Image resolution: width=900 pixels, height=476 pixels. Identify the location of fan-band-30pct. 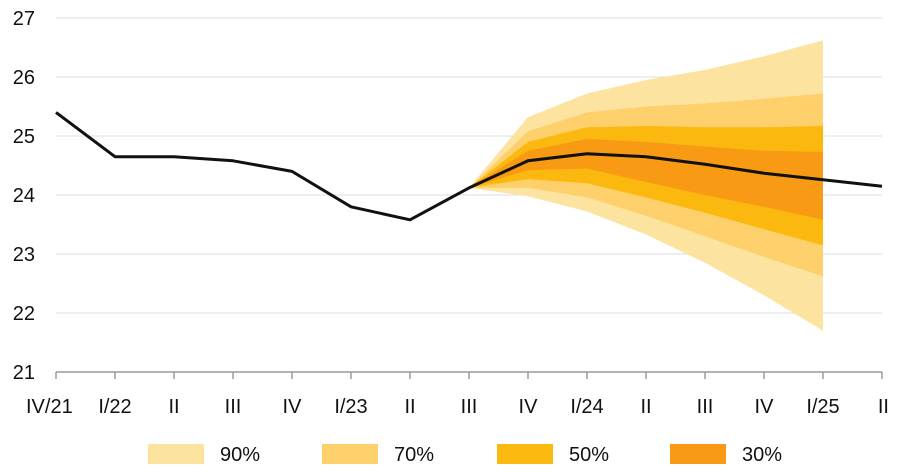
(646, 179).